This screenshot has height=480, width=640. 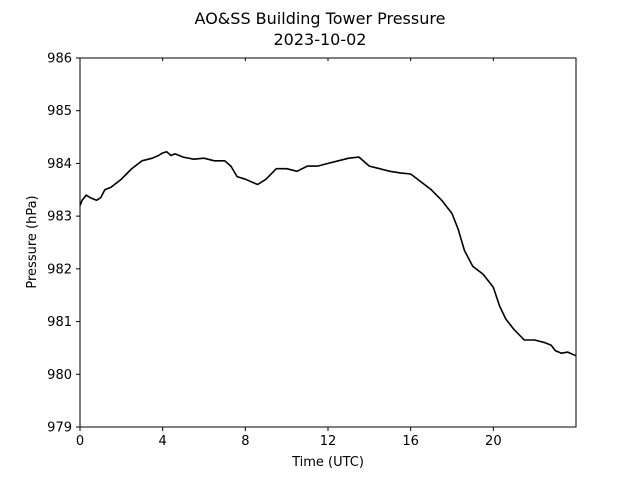 I want to click on y-tick-label: 985, so click(x=59, y=111).